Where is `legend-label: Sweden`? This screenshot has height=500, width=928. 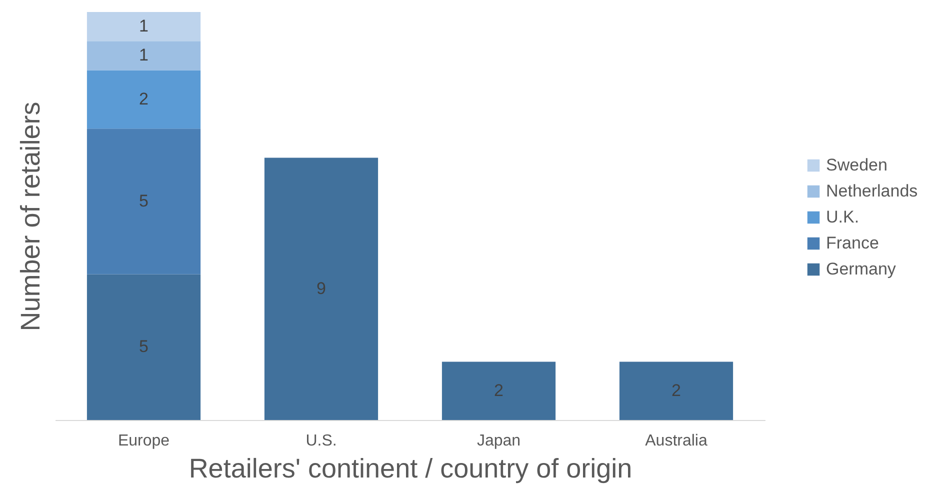 legend-label: Sweden is located at coordinates (857, 165).